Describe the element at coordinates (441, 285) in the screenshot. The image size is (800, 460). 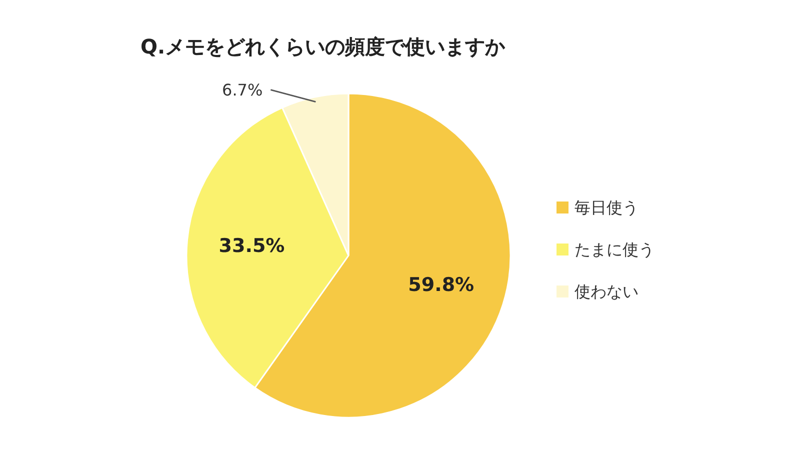
I see `data-label: 59.8%` at that location.